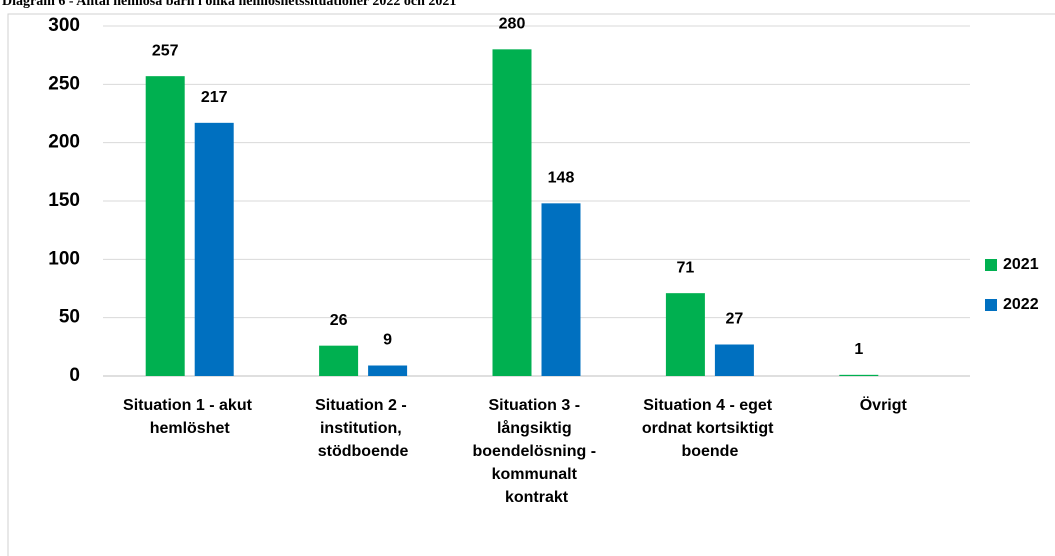  Describe the element at coordinates (74, 375) in the screenshot. I see `y-tick-label: 0` at that location.